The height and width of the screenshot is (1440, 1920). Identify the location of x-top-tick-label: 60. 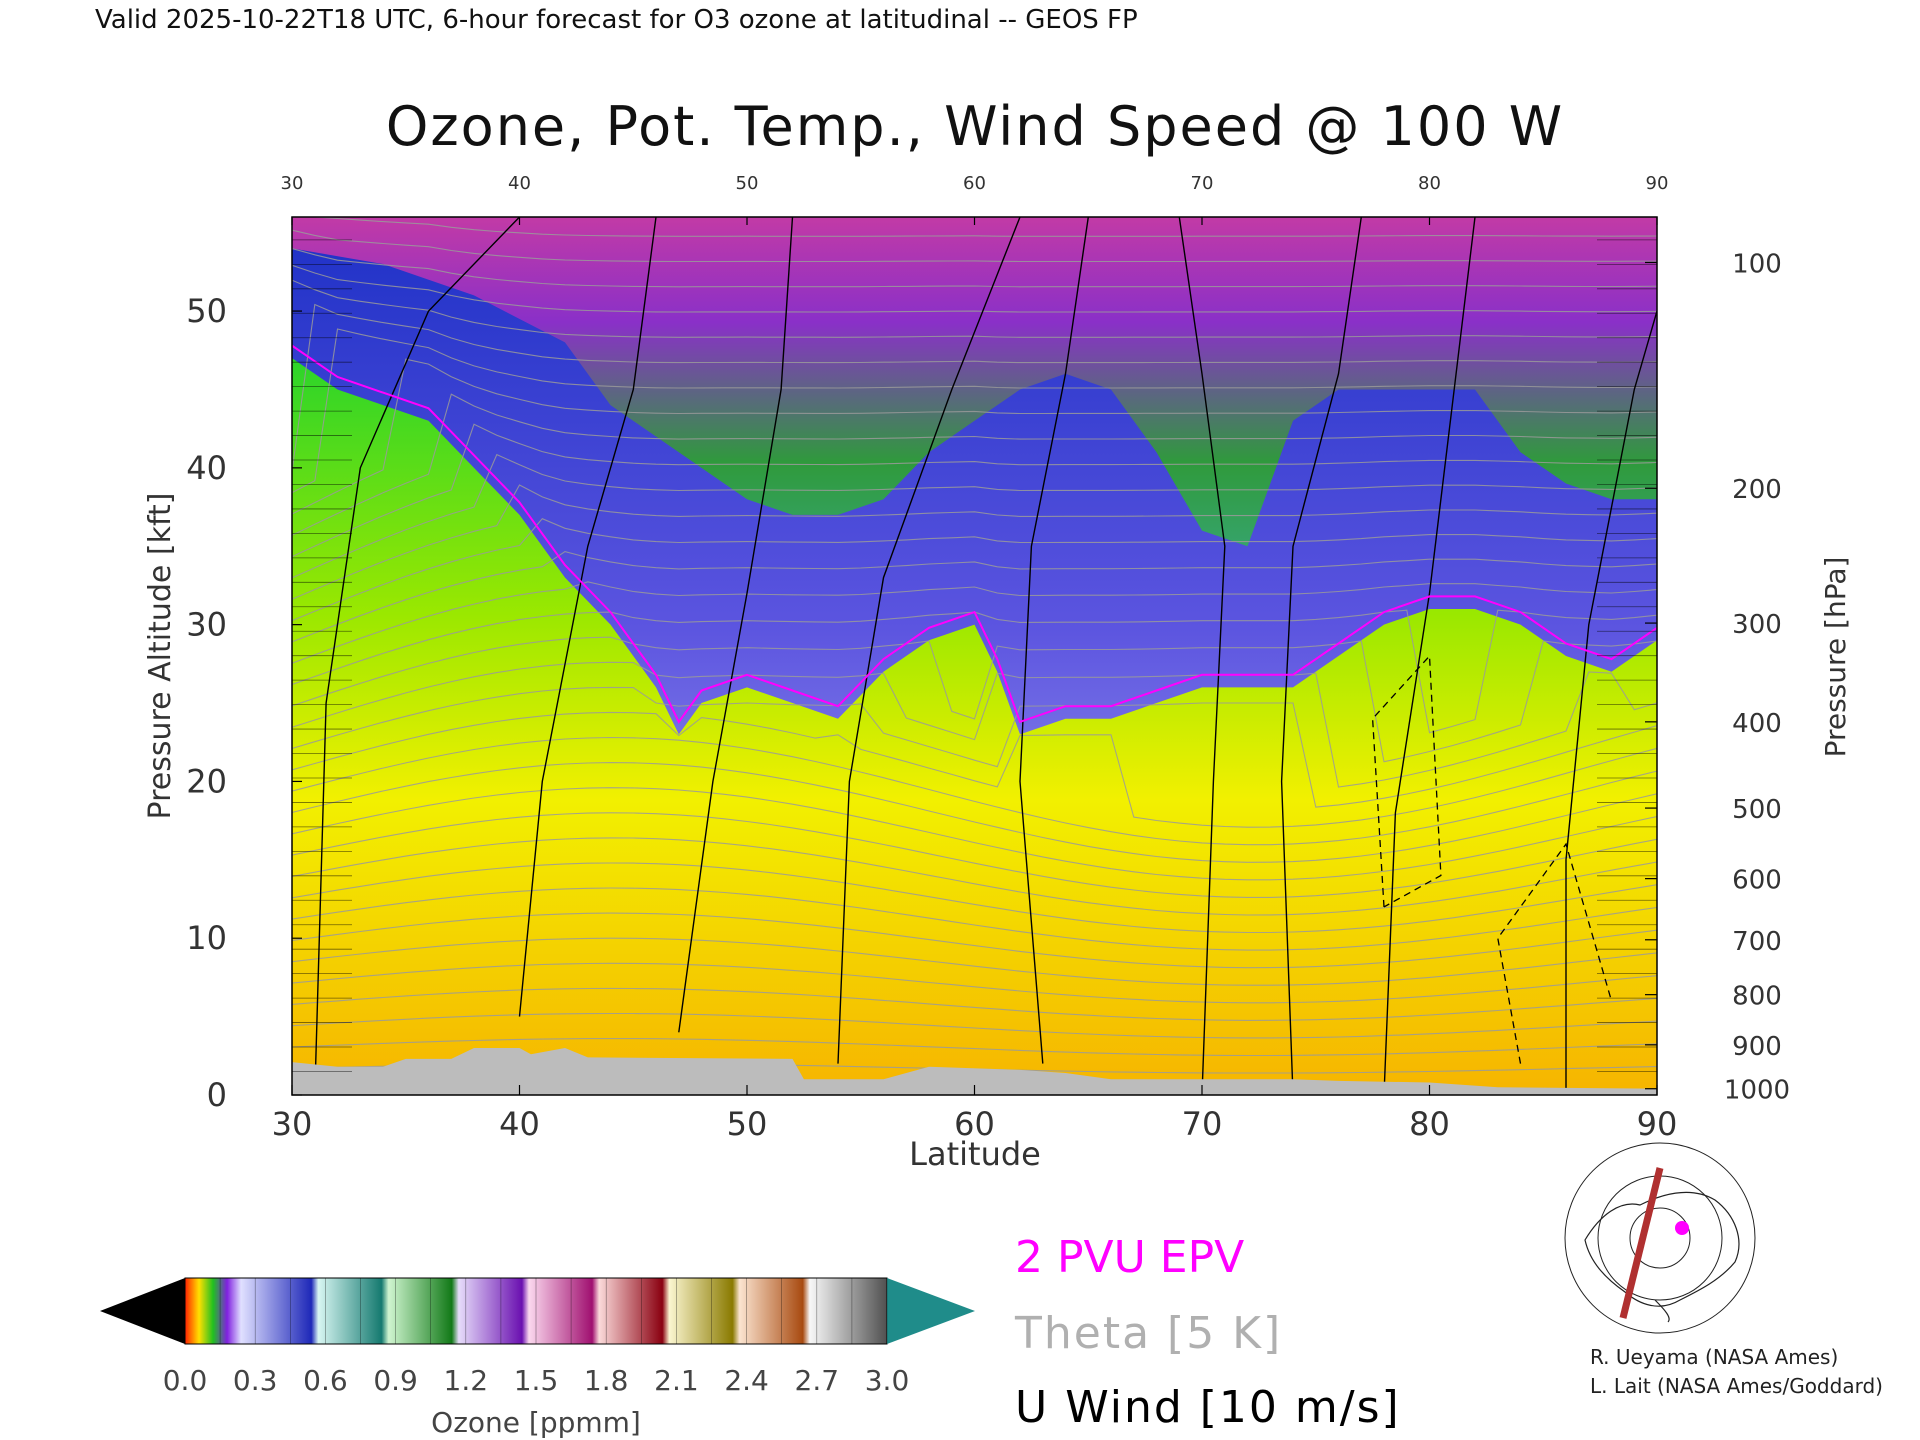
(974, 183).